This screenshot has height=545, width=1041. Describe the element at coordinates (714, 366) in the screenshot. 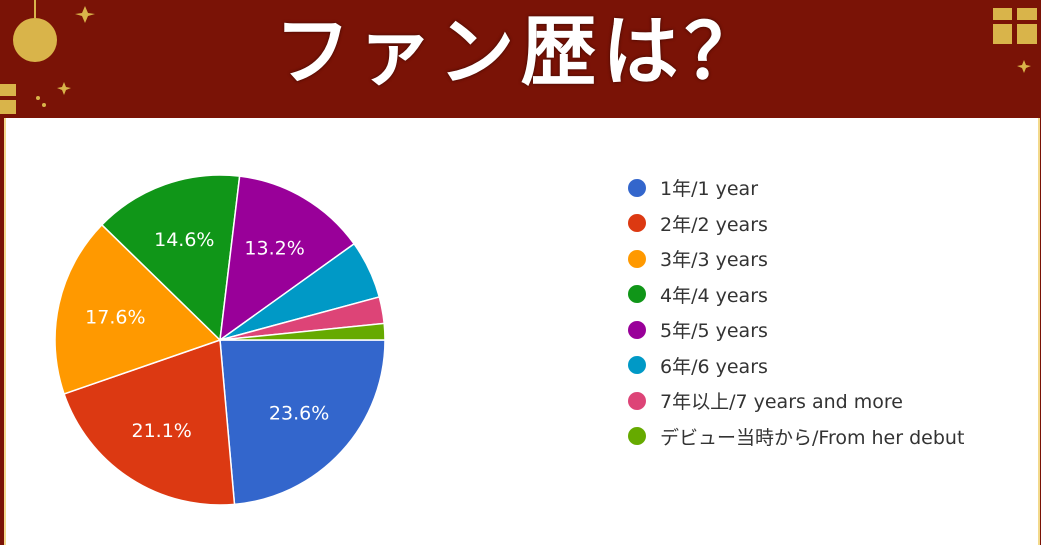

I see `legend-label: 6年/6 years` at that location.